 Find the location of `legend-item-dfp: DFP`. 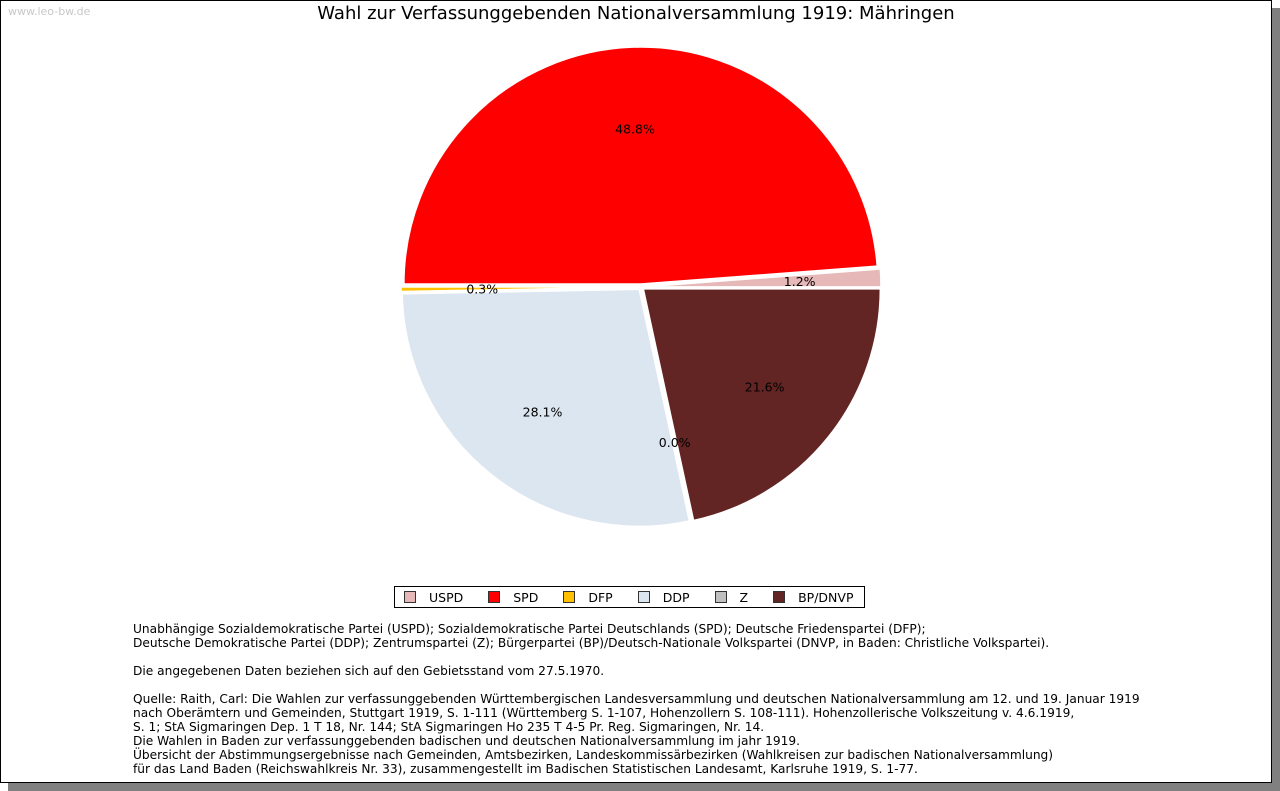

legend-item-dfp: DFP is located at coordinates (588, 597).